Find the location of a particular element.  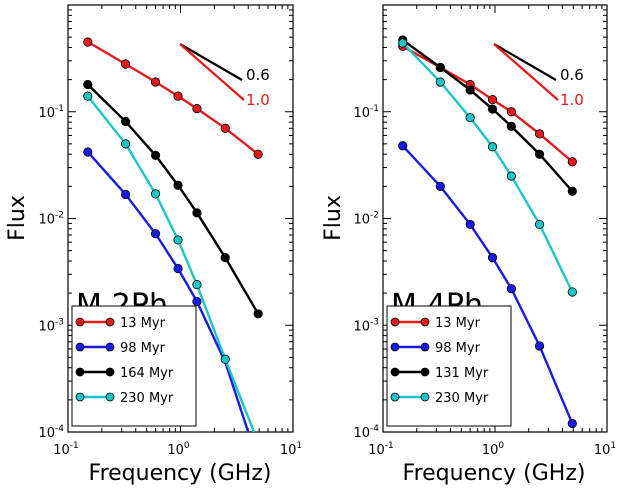

legend-label: 131 Myr is located at coordinates (462, 373).